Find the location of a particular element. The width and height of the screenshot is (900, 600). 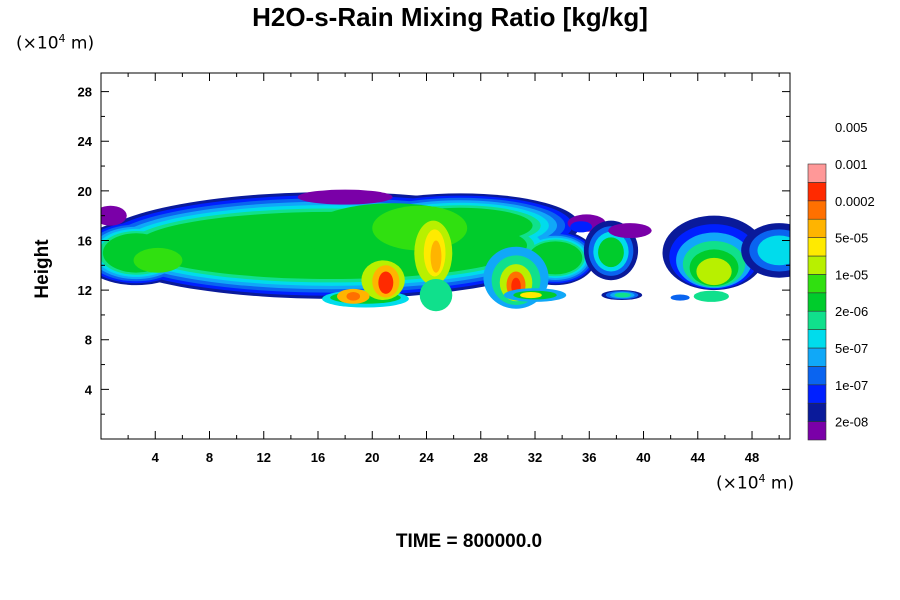

x-tick-label: 24 is located at coordinates (426, 457).